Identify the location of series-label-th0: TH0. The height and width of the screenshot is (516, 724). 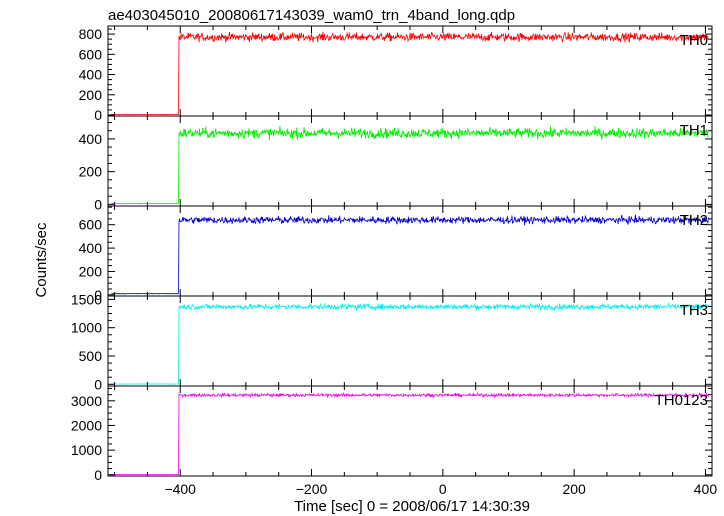
(694, 40).